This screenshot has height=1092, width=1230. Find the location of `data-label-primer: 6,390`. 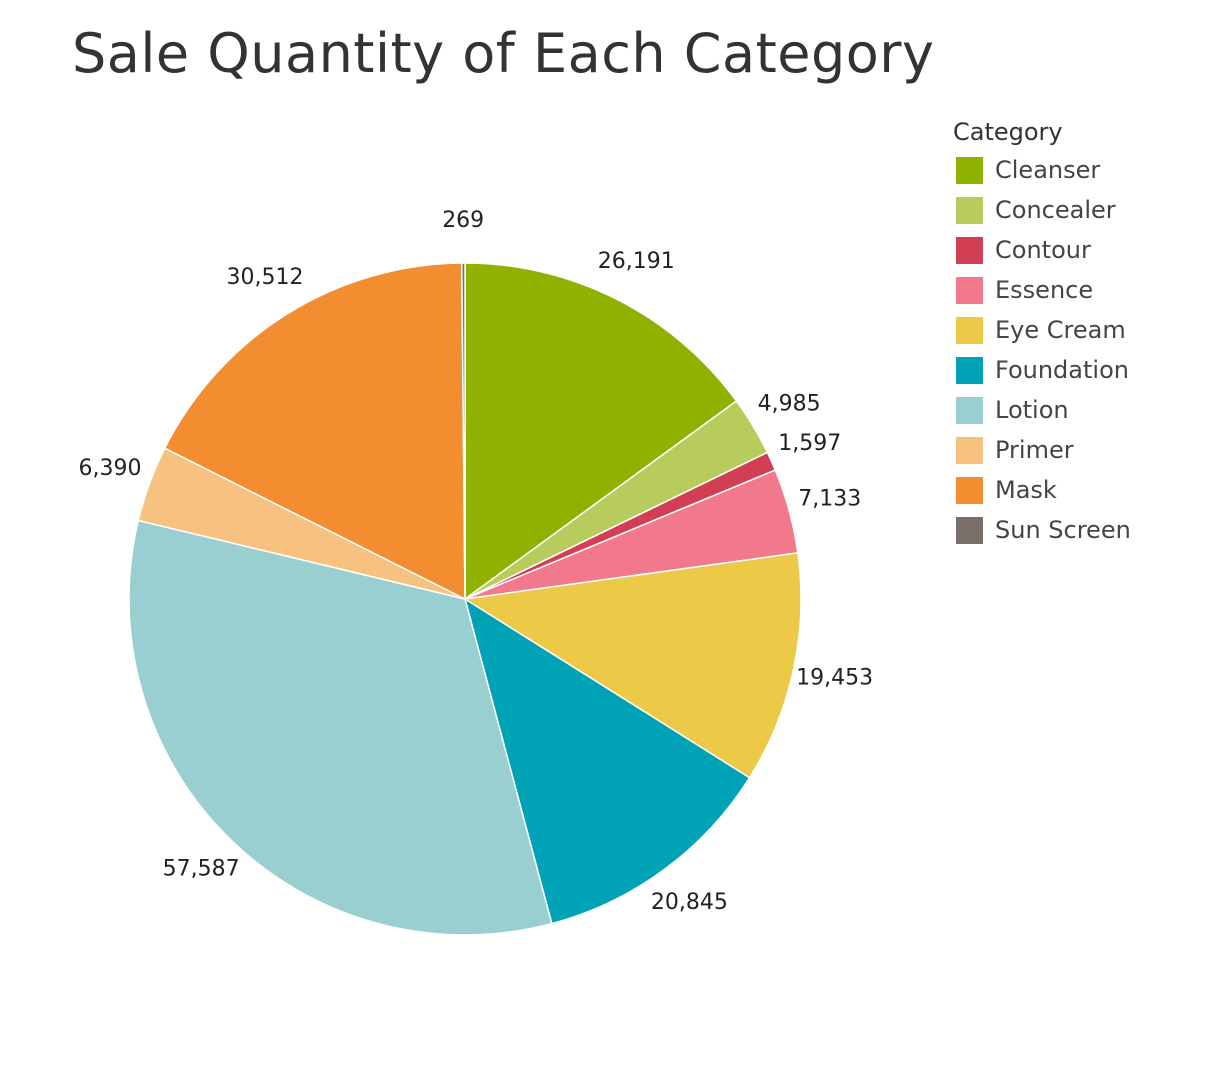

data-label-primer: 6,390 is located at coordinates (110, 468).